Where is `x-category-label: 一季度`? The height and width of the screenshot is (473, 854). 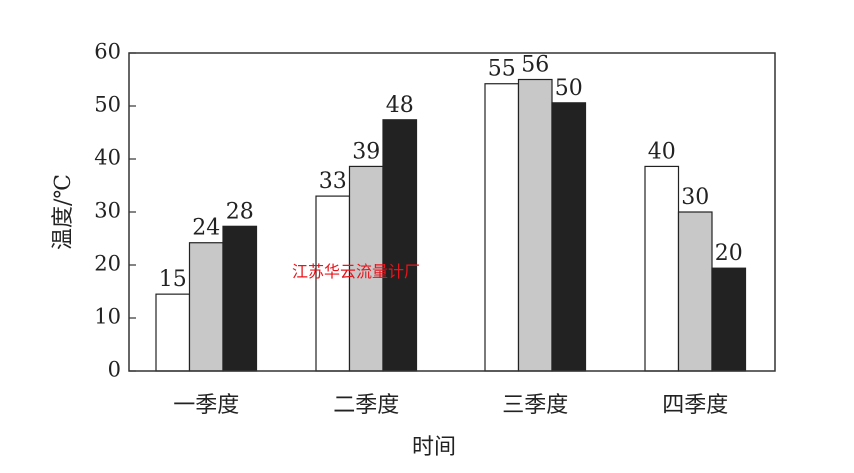 x-category-label: 一季度 is located at coordinates (206, 405).